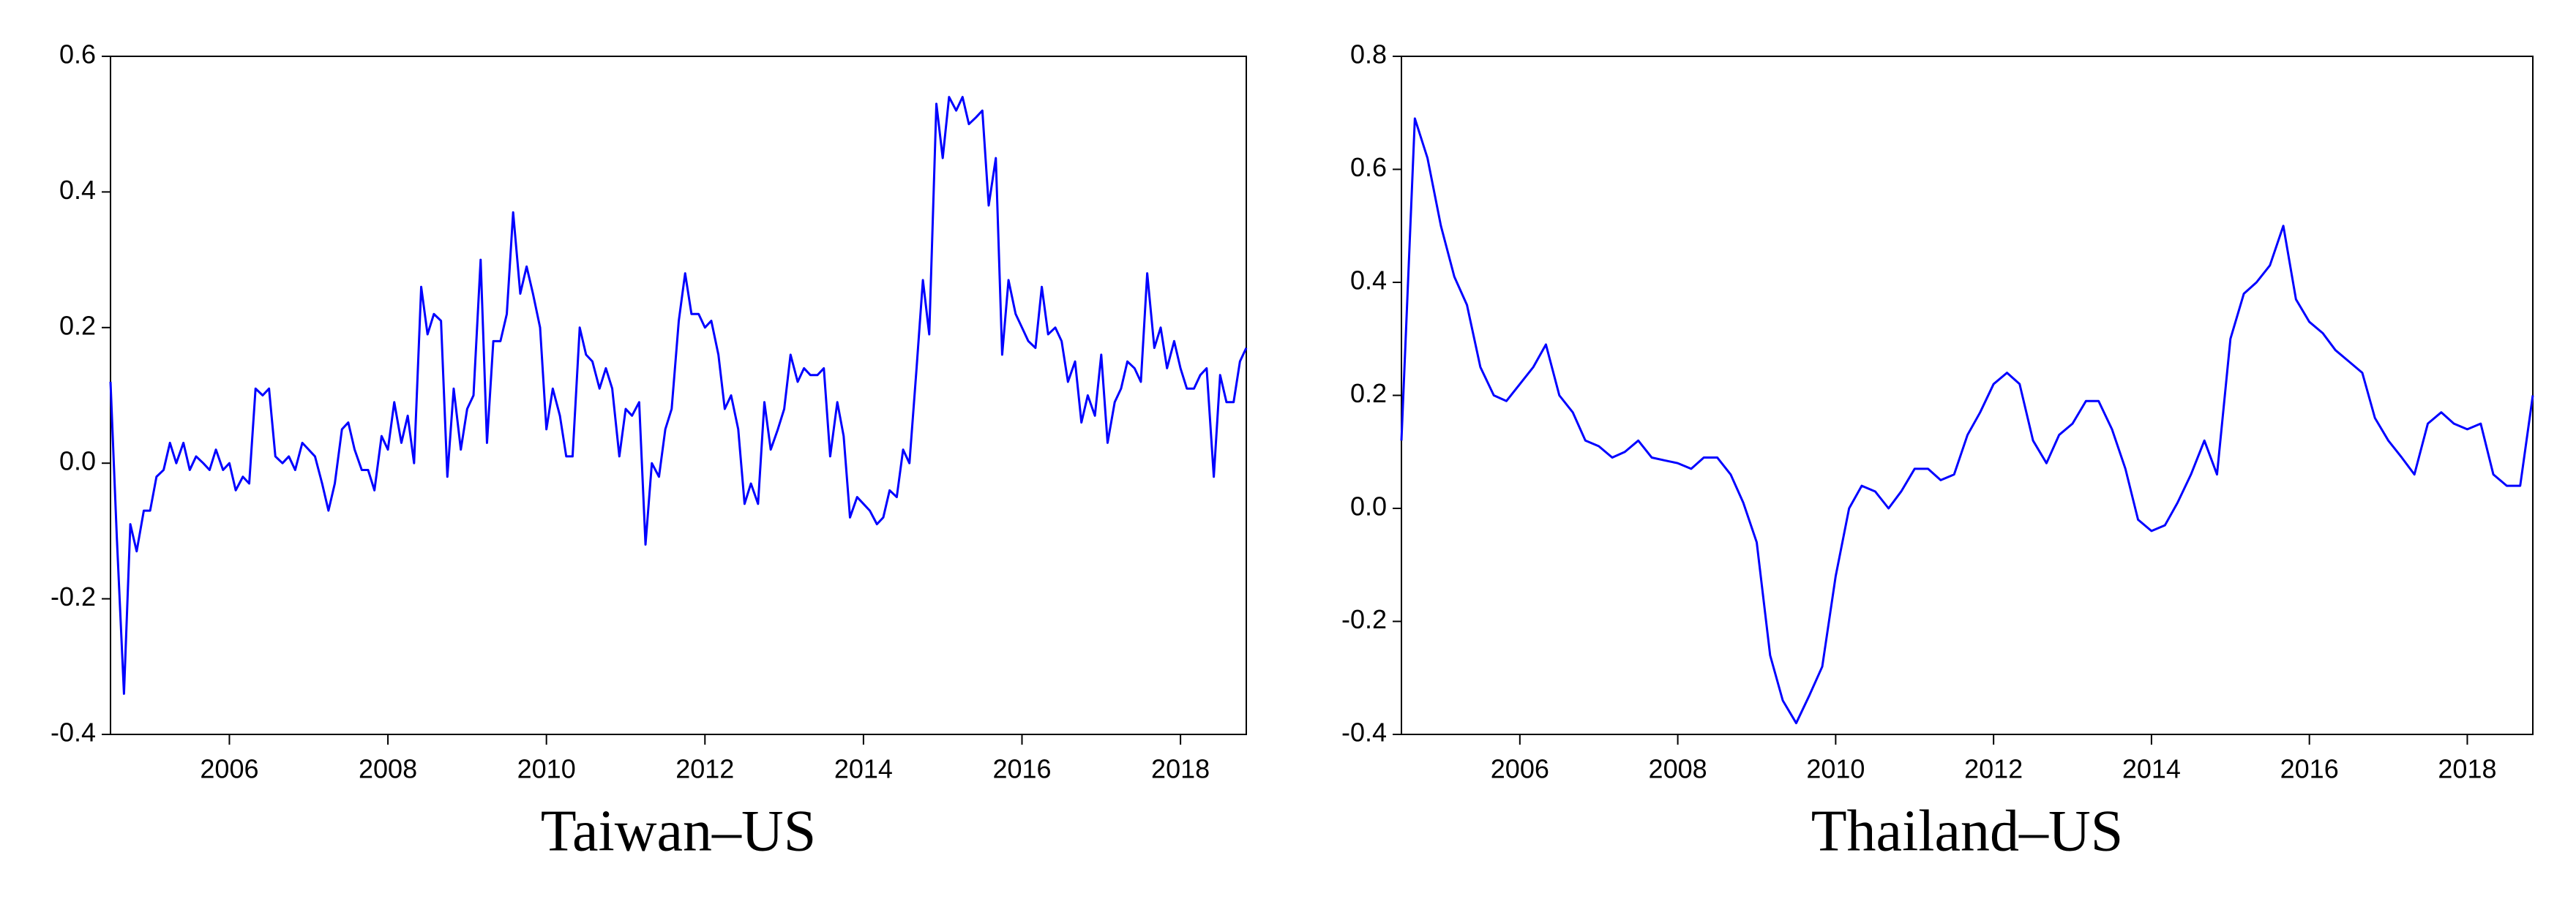 Image resolution: width=2576 pixels, height=899 pixels. Describe the element at coordinates (1368, 55) in the screenshot. I see `y-tick-label: 0.8` at that location.